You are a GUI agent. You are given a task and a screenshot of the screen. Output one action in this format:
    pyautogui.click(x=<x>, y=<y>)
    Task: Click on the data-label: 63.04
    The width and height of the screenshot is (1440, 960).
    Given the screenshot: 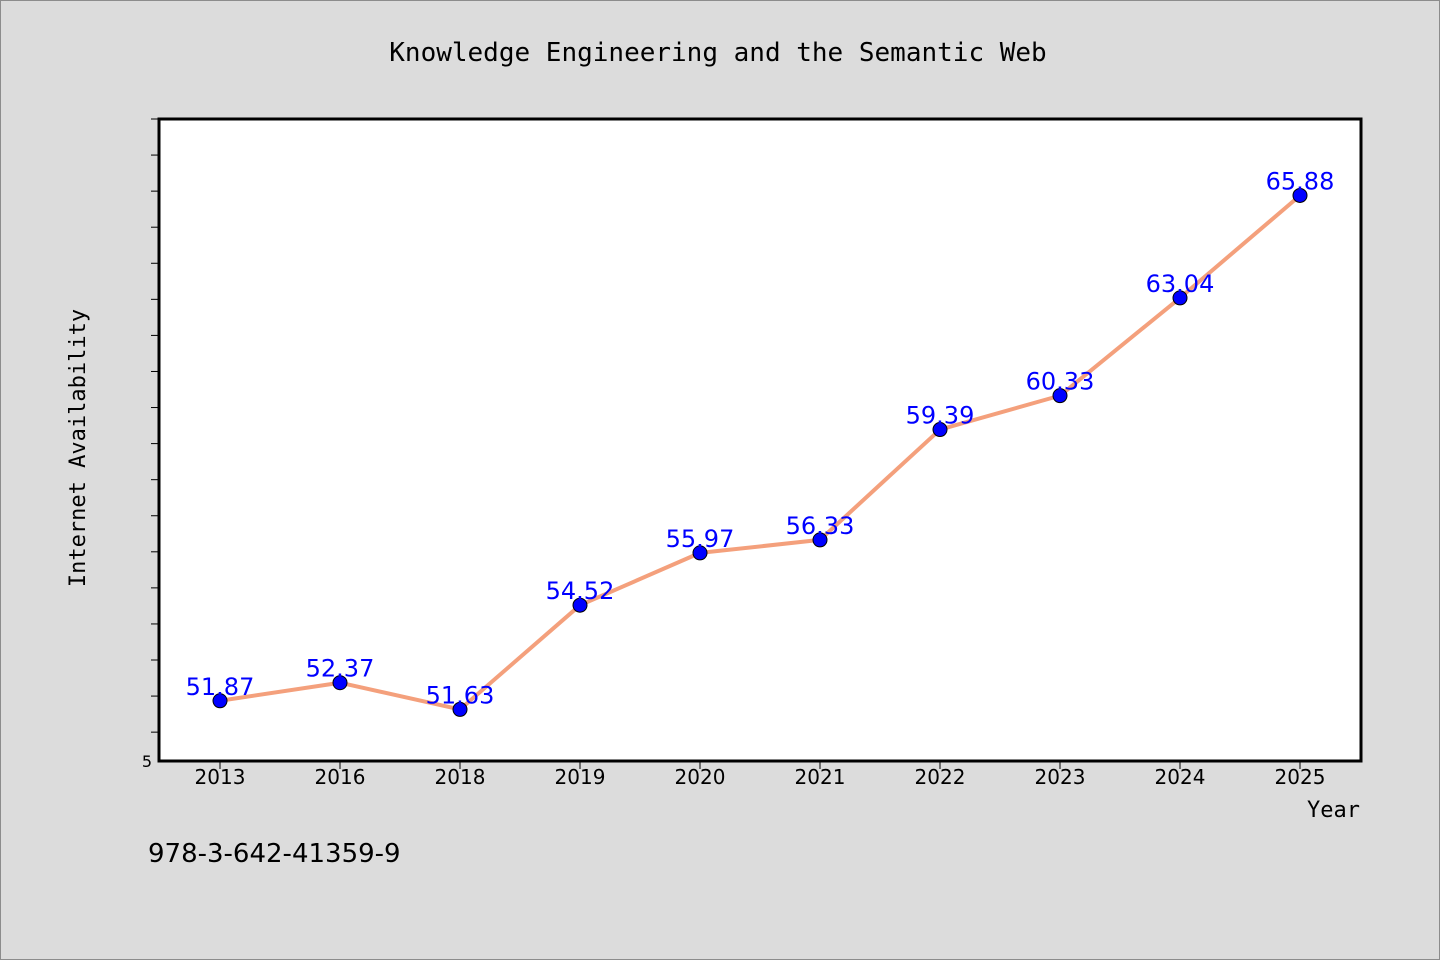 What is the action you would take?
    pyautogui.click(x=1180, y=284)
    